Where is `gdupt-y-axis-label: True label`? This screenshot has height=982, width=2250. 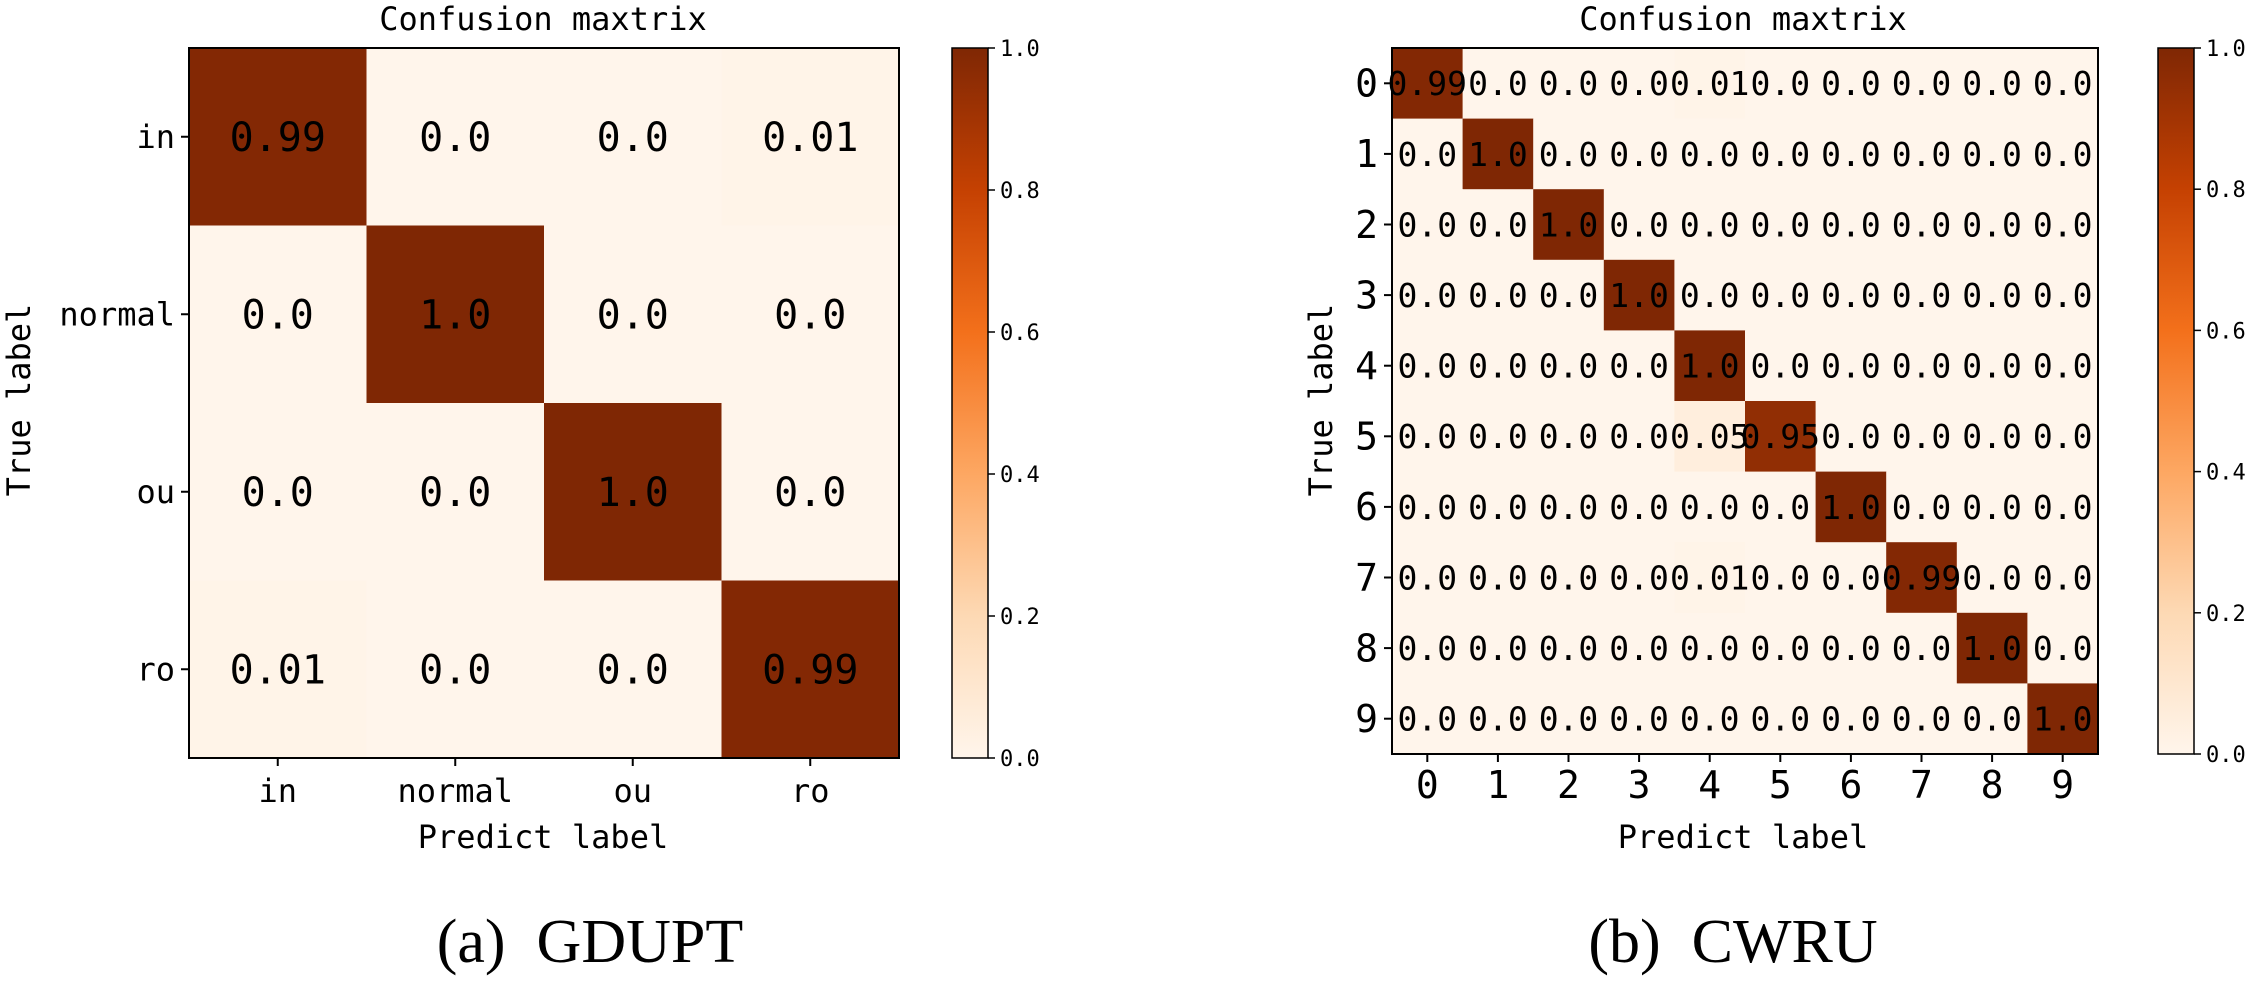 gdupt-y-axis-label: True label is located at coordinates (19, 400).